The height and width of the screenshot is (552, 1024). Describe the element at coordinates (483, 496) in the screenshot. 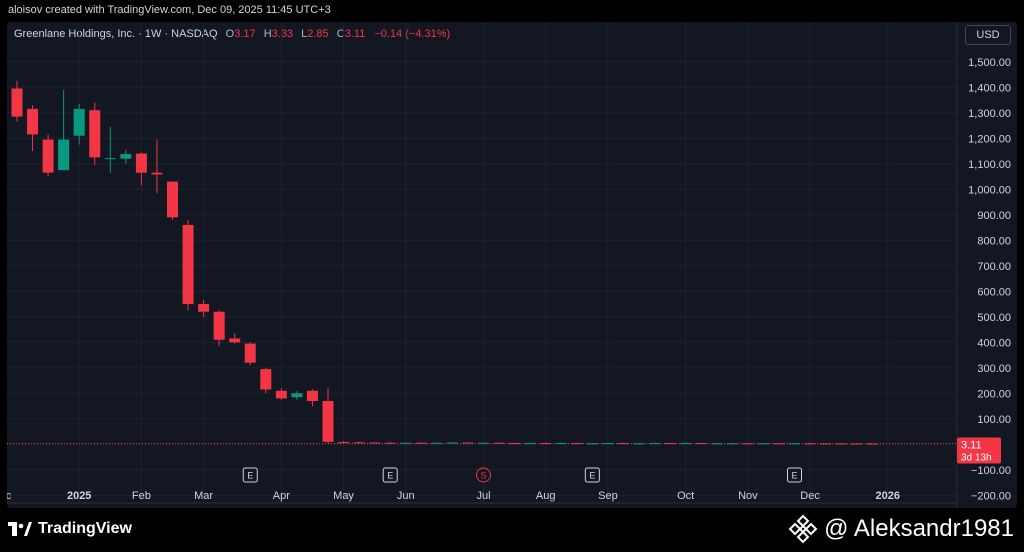

I see `x-tick-label: Jul` at that location.